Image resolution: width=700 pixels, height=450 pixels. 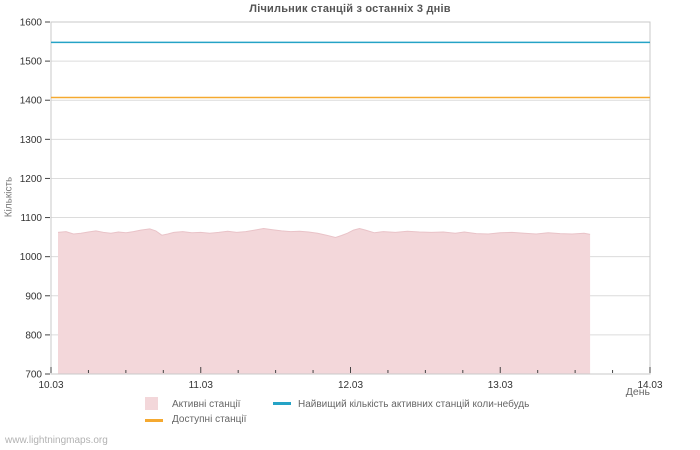 I want to click on chart-title: Лічильник станцій з останніх 3 днів, so click(x=350, y=9).